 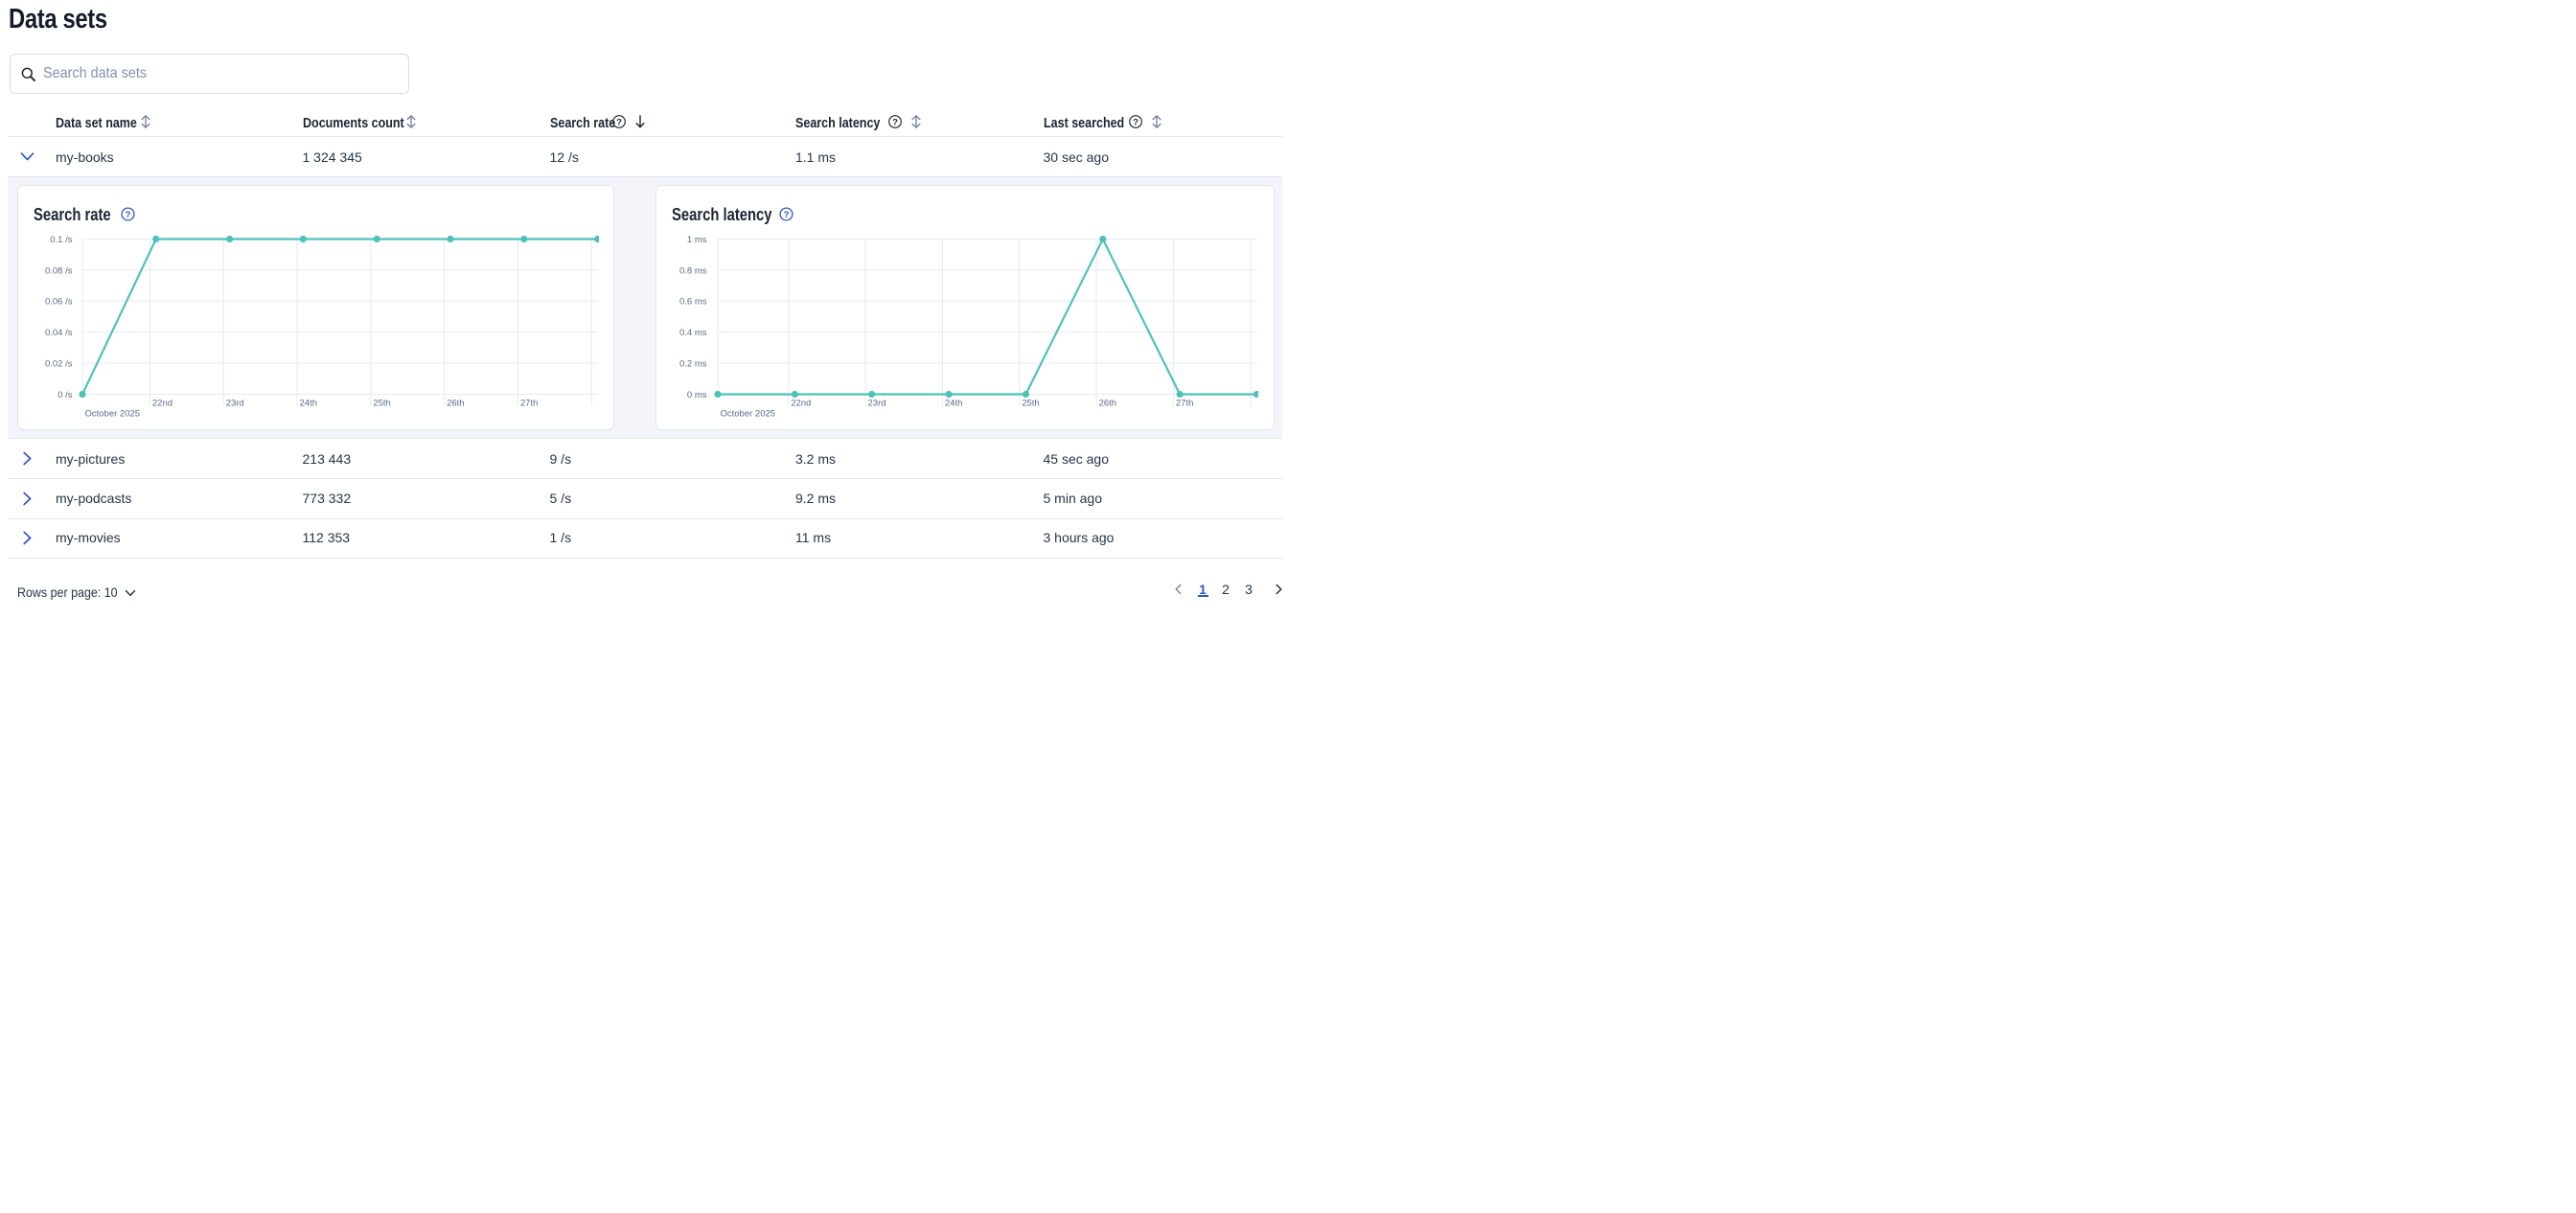 What do you see at coordinates (58, 333) in the screenshot?
I see `svg-text: 0.04 /s` at bounding box center [58, 333].